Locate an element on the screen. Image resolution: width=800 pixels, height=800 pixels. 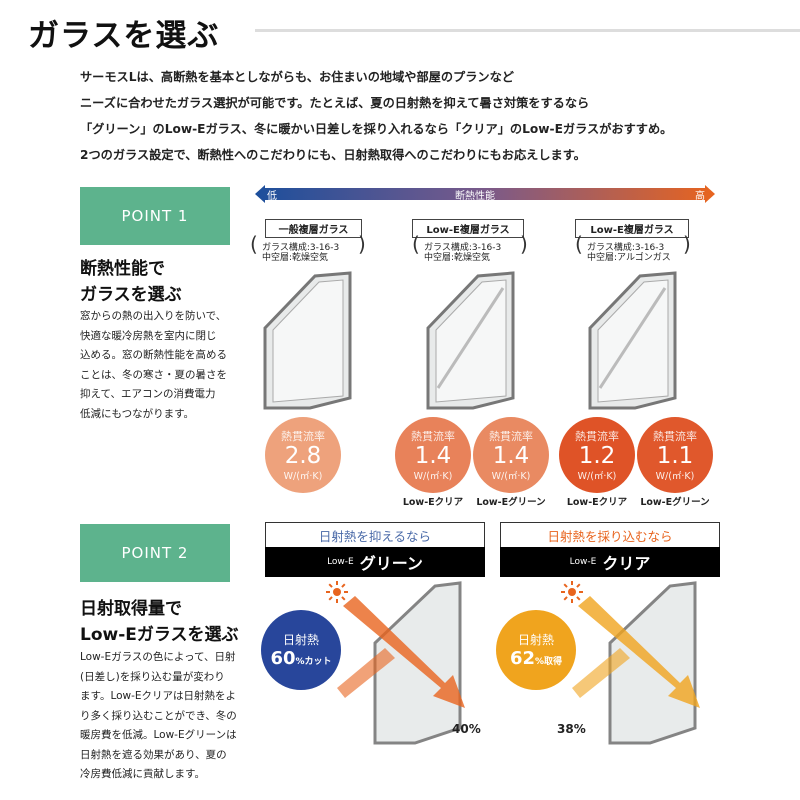
body-line: 快適な暖冷房熱を室内に閉じ is located at coordinates (148, 335).